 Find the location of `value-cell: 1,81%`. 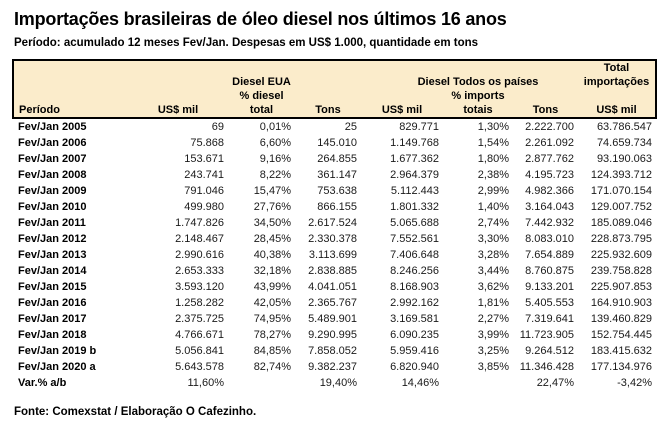

value-cell: 1,81% is located at coordinates (493, 303).